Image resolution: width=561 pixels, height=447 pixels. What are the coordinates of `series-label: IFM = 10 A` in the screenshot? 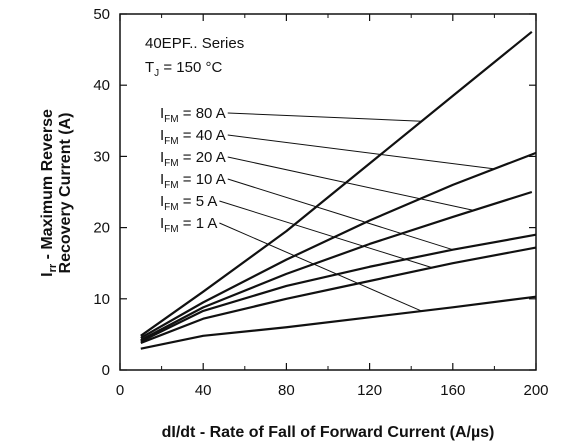 It's located at (193, 181).